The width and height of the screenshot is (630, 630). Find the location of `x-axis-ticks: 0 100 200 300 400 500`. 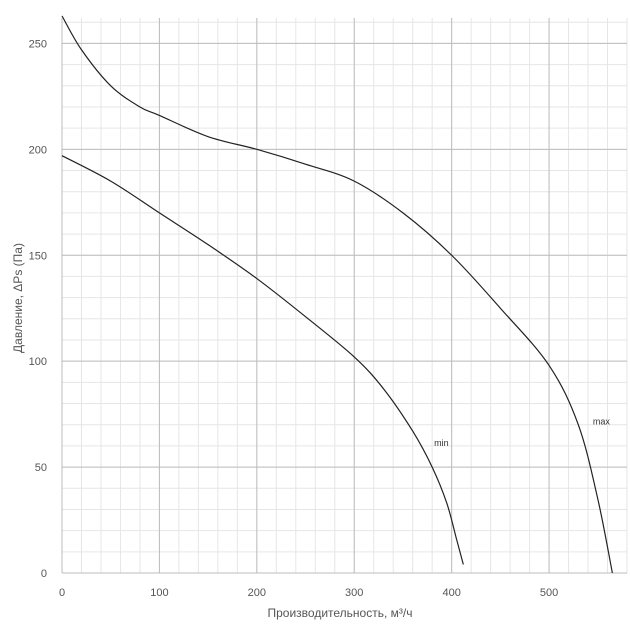

x-axis-ticks: 0 100 200 300 400 500 is located at coordinates (308, 593).